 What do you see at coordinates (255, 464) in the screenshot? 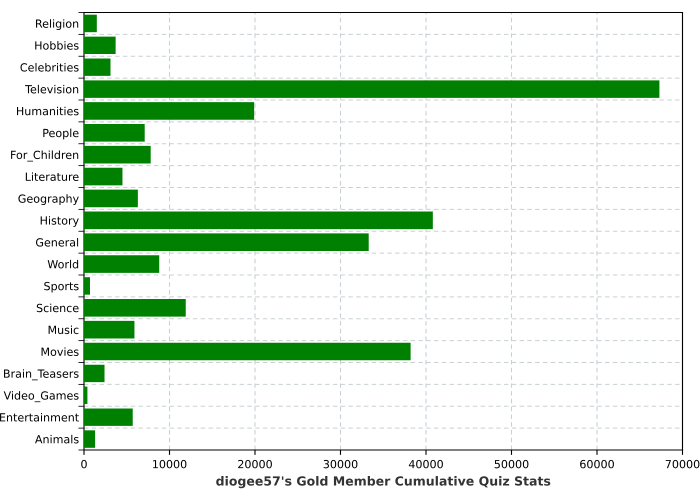
I see `x-tick-label: 20000` at bounding box center [255, 464].